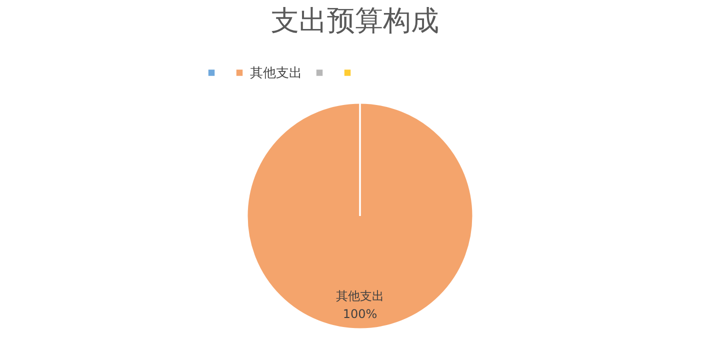 This screenshot has width=710, height=358. I want to click on data-label: 100%, so click(360, 314).